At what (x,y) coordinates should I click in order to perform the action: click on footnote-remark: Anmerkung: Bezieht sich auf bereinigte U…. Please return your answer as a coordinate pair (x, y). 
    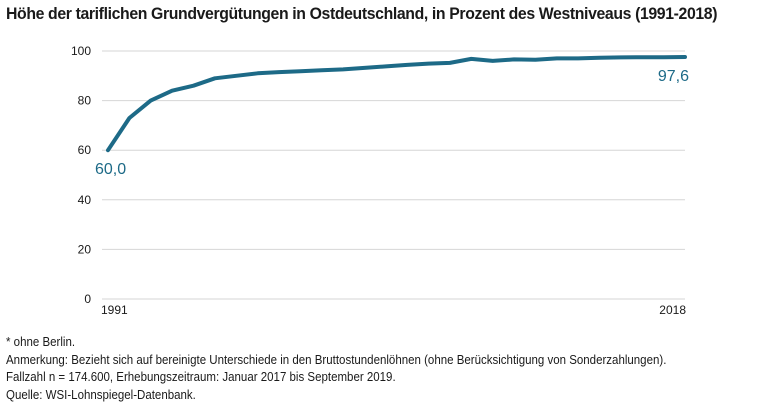
    Looking at the image, I should click on (336, 359).